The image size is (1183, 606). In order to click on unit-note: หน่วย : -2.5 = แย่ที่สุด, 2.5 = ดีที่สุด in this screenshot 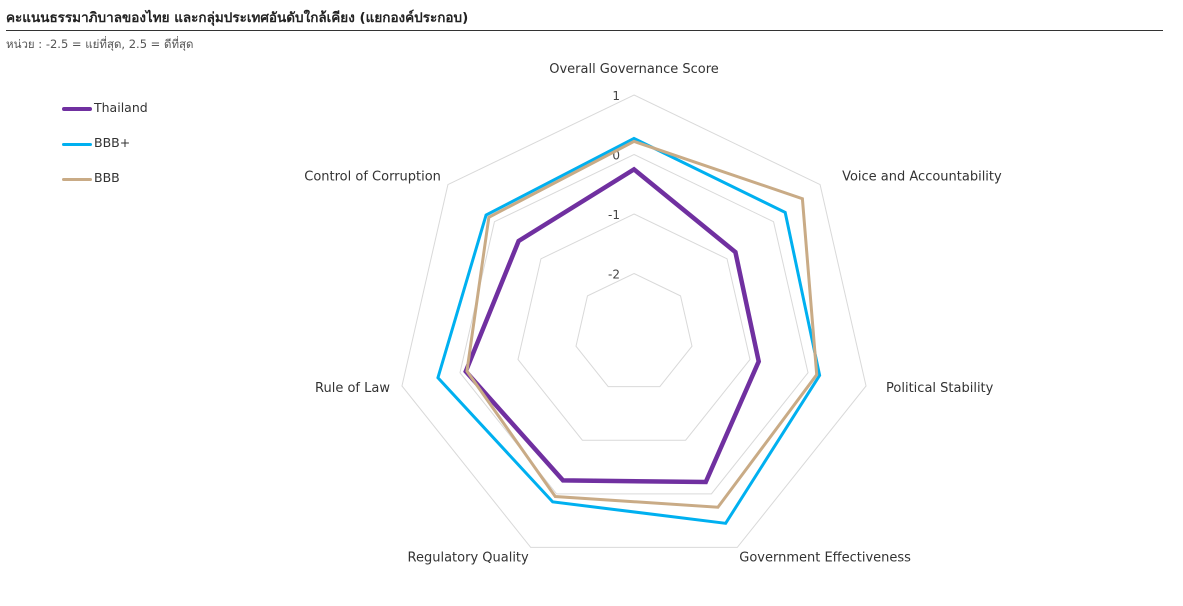, I will do `click(100, 44)`.